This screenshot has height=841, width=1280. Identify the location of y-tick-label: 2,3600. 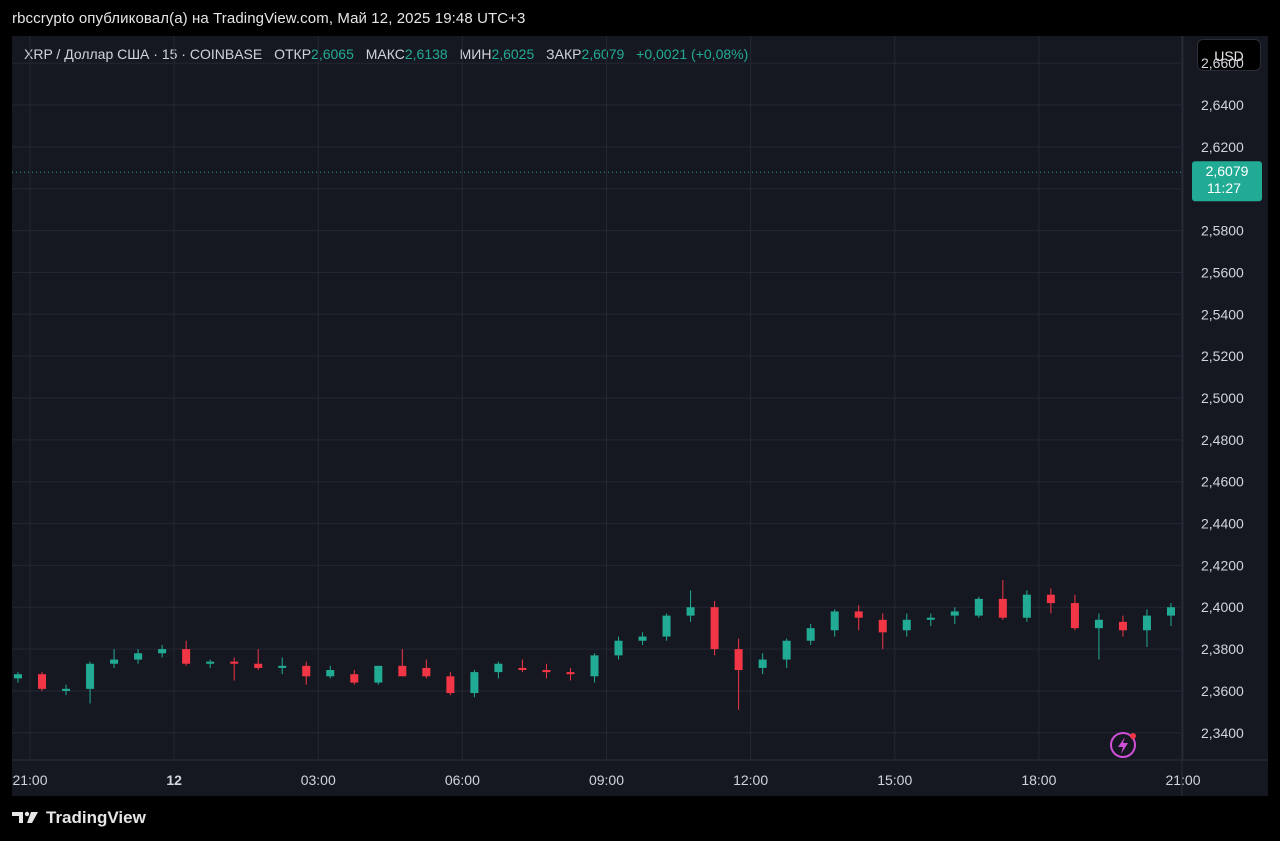
(1222, 691).